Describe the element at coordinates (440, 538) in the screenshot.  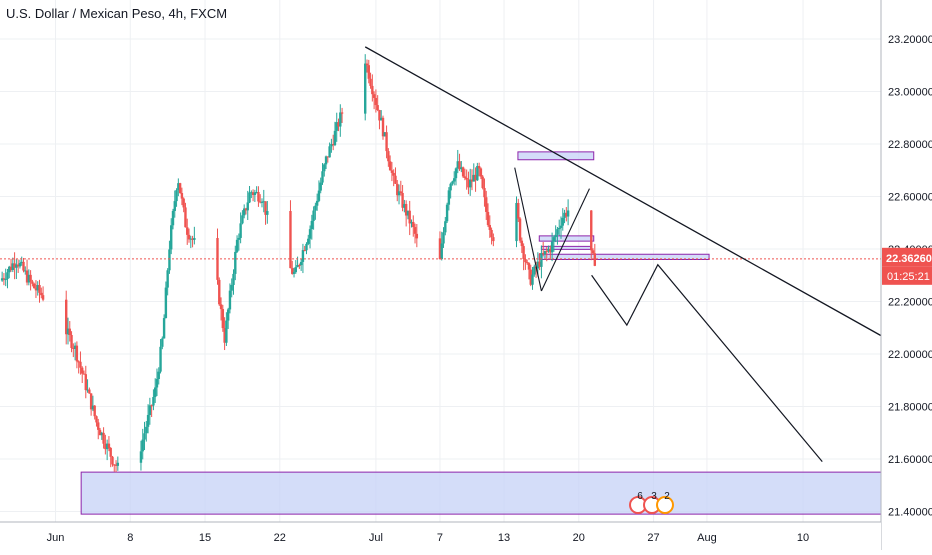
I see `x-tick-label: 7` at that location.